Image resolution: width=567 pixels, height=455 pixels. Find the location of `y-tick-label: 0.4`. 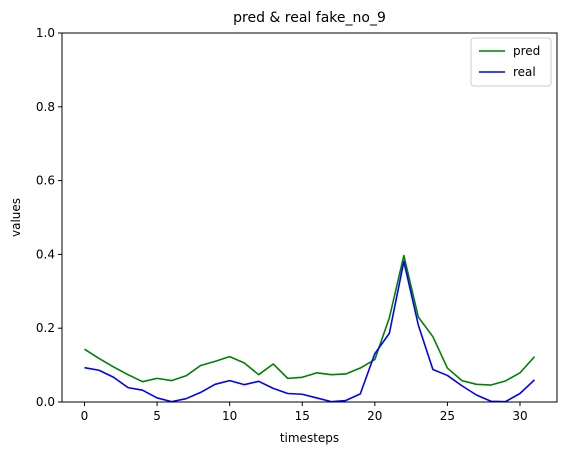

y-tick-label: 0.4 is located at coordinates (45, 254).